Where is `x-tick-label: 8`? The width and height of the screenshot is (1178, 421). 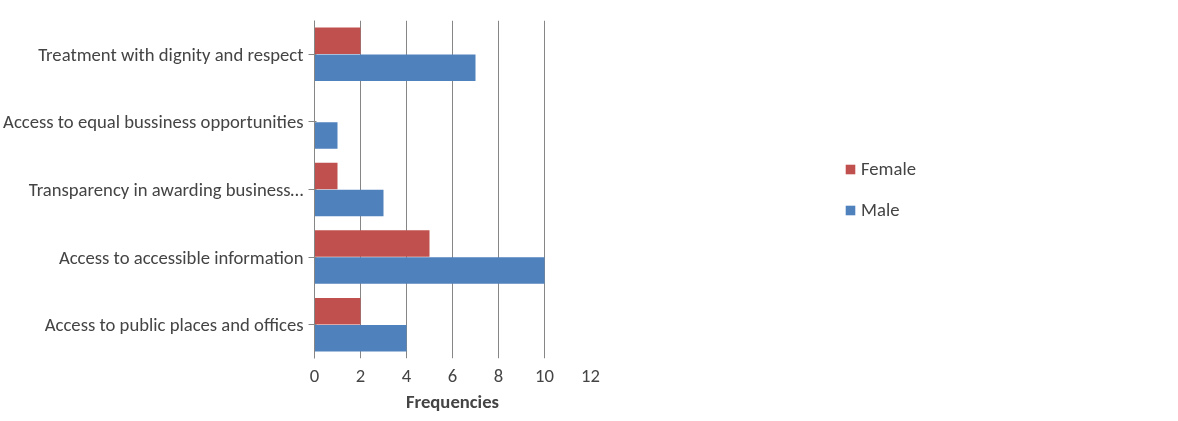
x-tick-label: 8 is located at coordinates (498, 375).